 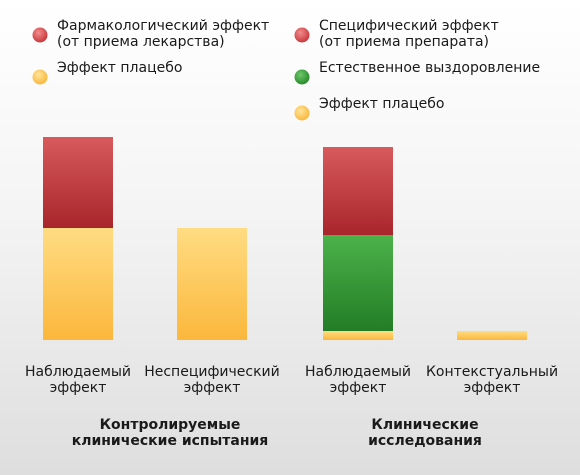 I want to click on bar-segment-специфический-эффект, so click(x=358, y=191).